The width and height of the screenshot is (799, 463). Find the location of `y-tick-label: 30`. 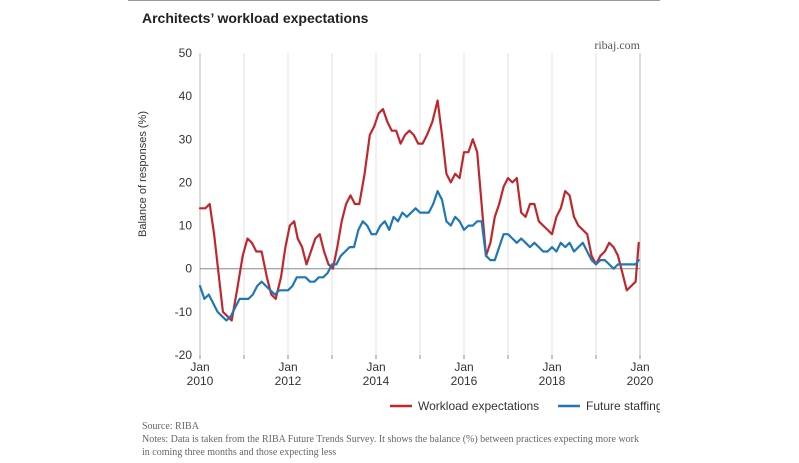

y-tick-label: 30 is located at coordinates (186, 139).